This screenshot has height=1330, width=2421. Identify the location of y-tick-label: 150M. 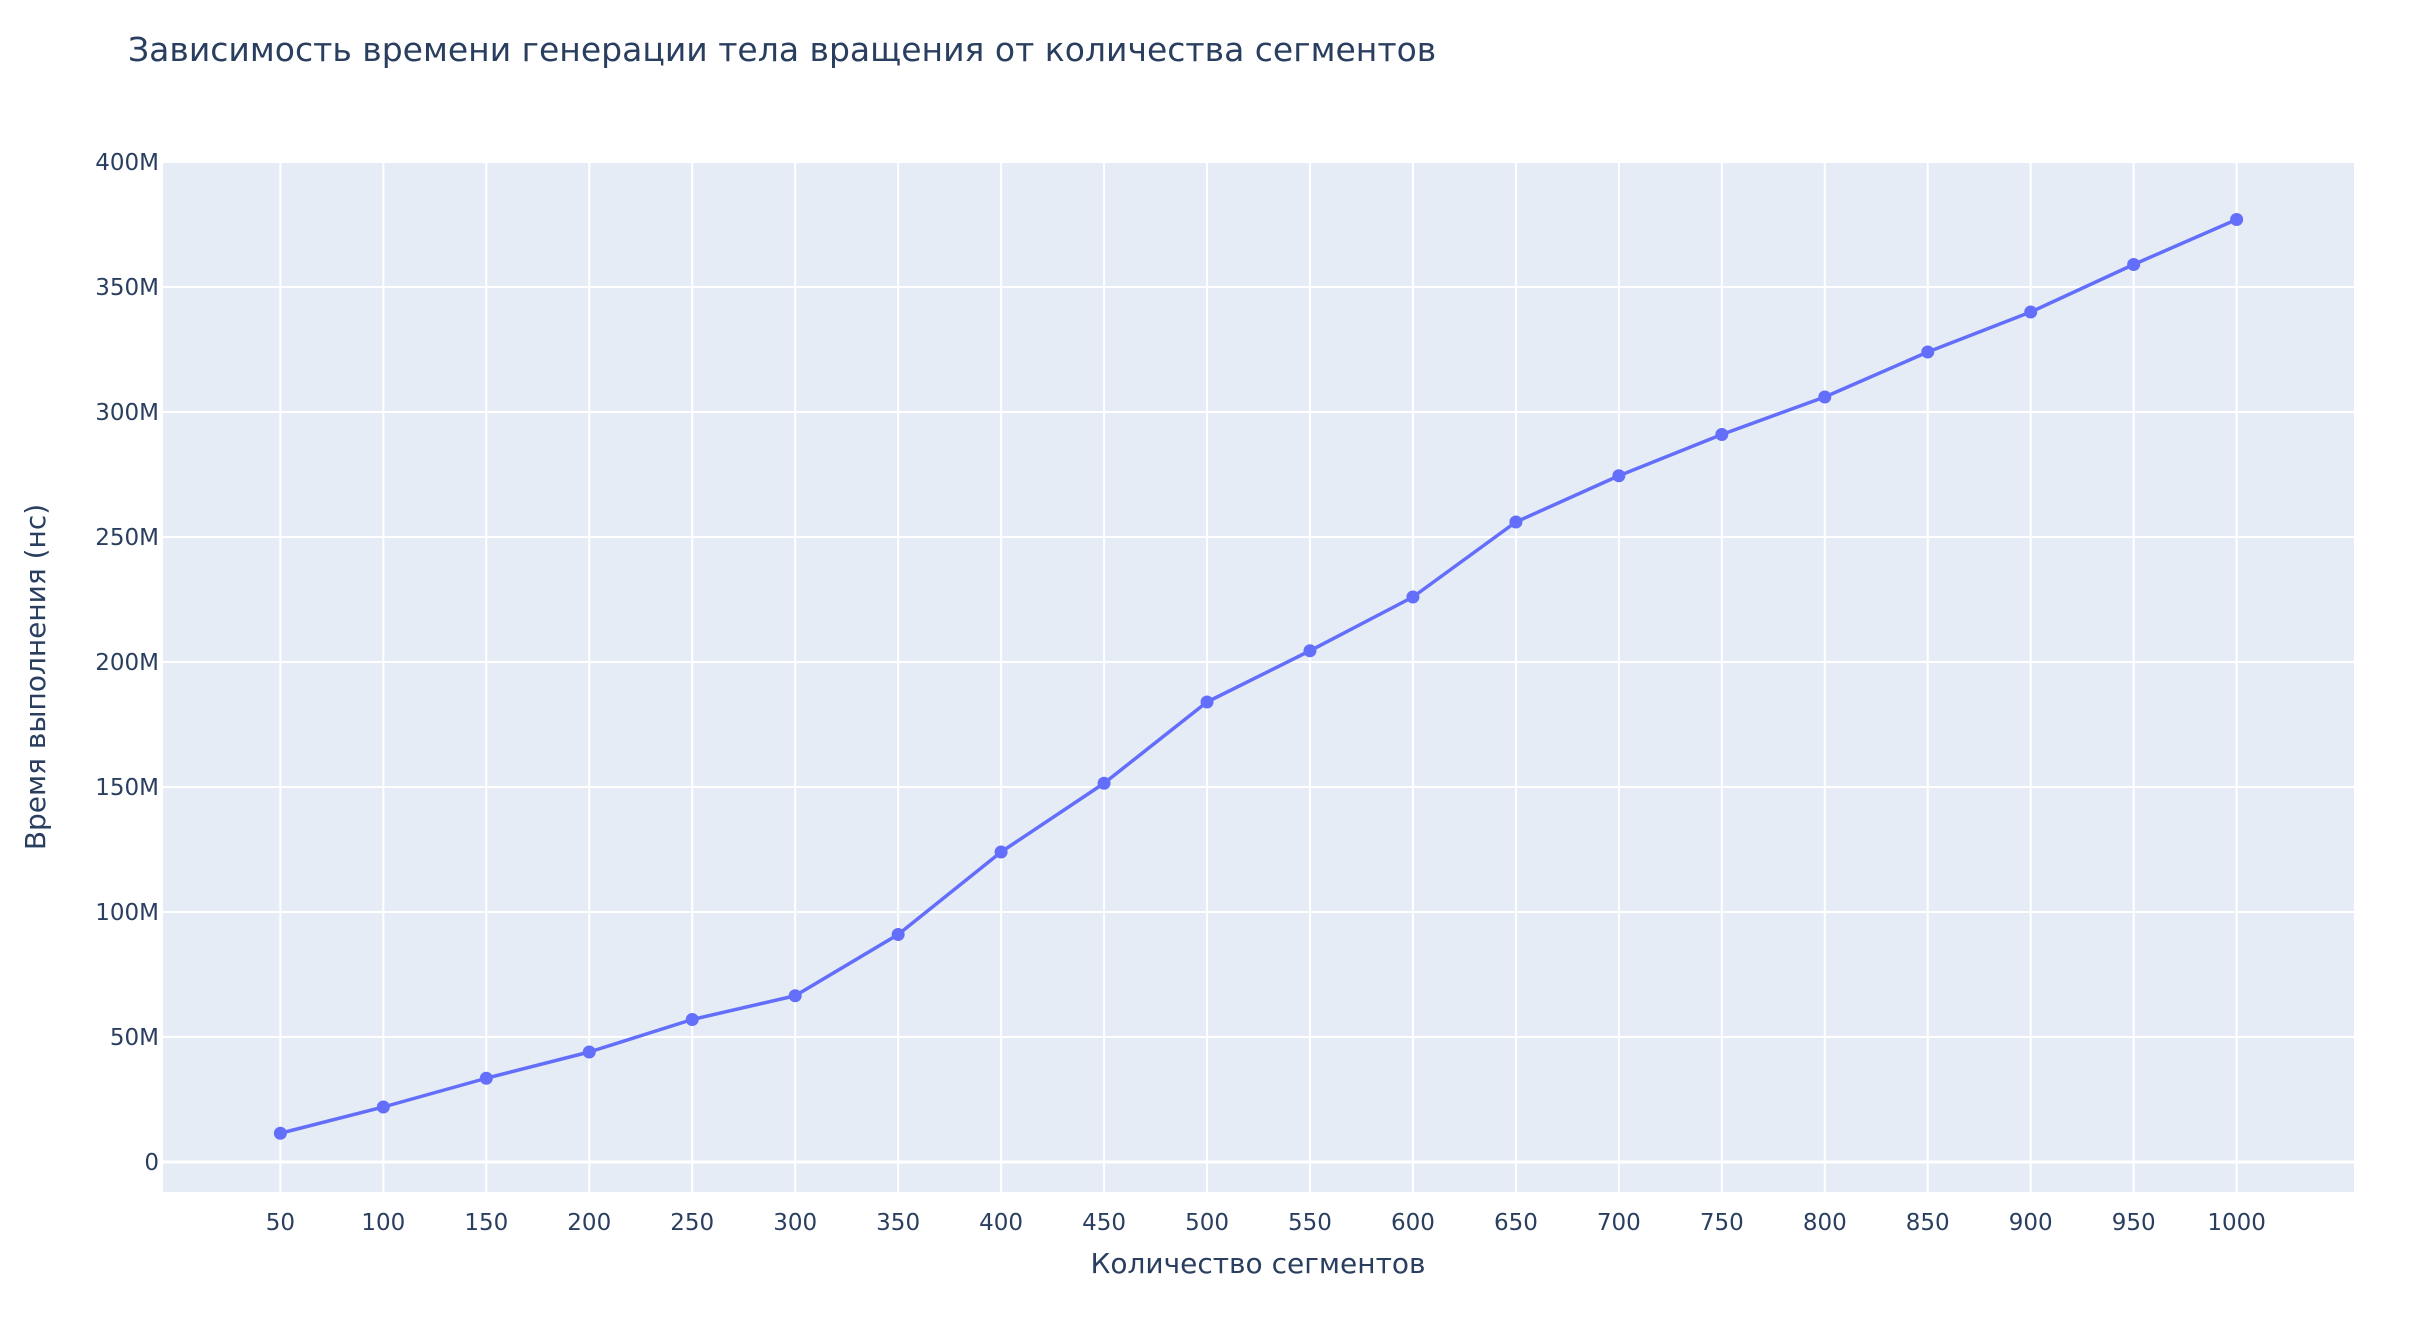
(127, 788).